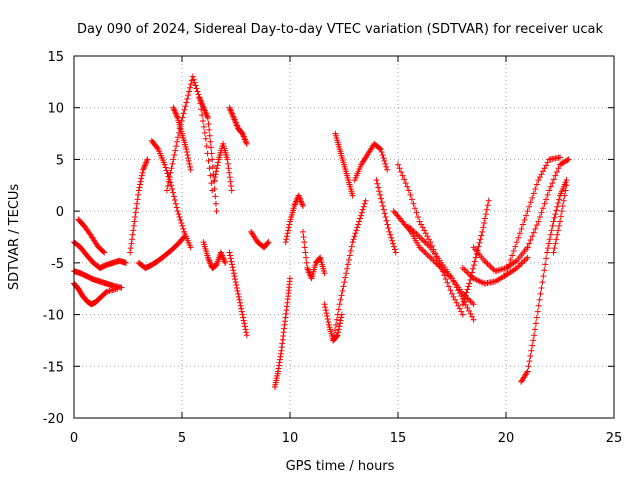 The height and width of the screenshot is (480, 640). What do you see at coordinates (560, 219) in the screenshot?
I see `series-late-23h` at bounding box center [560, 219].